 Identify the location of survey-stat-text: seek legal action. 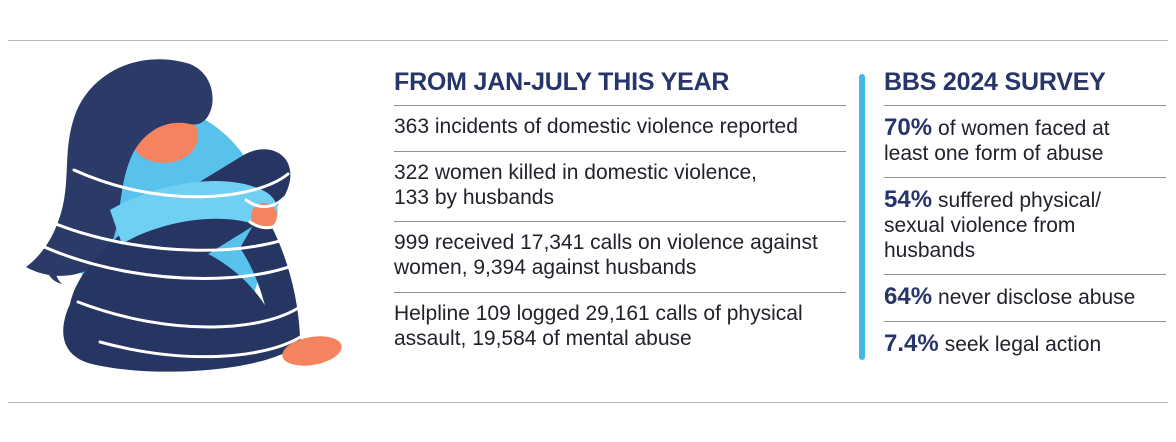
(1023, 345).